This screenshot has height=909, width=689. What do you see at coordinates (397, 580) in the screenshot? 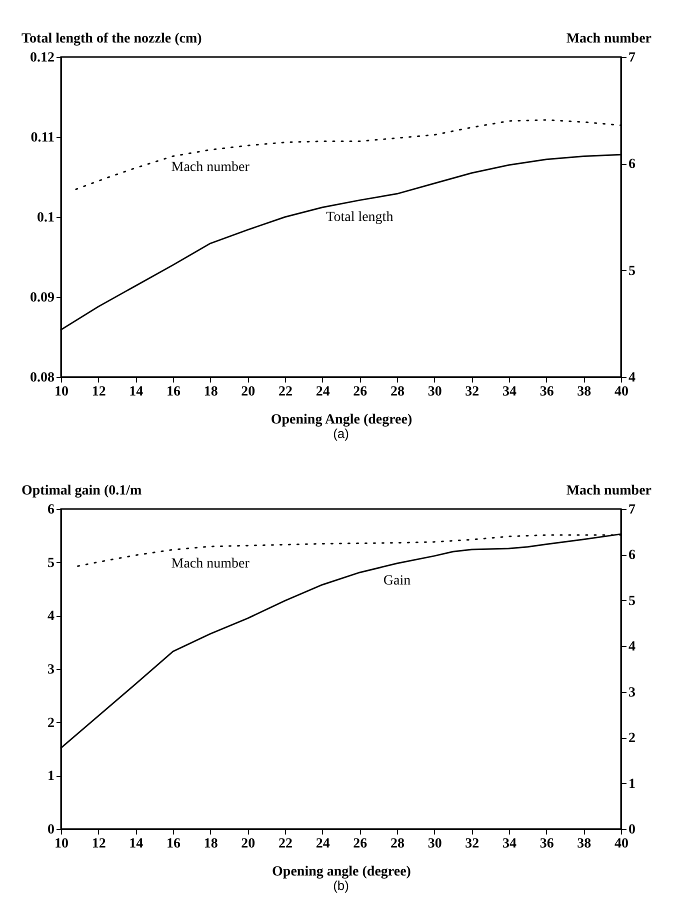
I see `series-label: Gain` at bounding box center [397, 580].